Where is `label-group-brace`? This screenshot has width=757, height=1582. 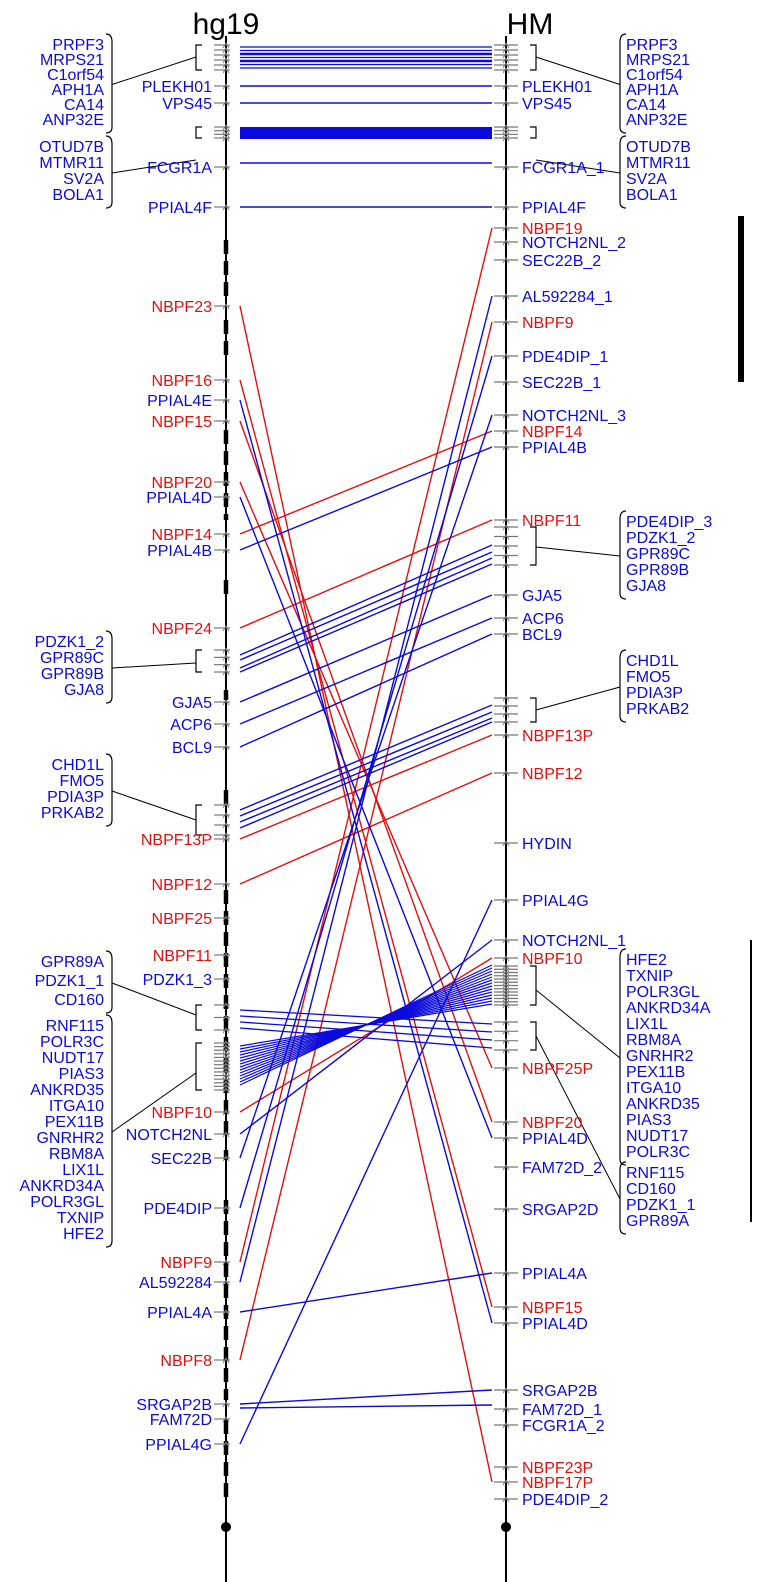 label-group-brace is located at coordinates (109, 982).